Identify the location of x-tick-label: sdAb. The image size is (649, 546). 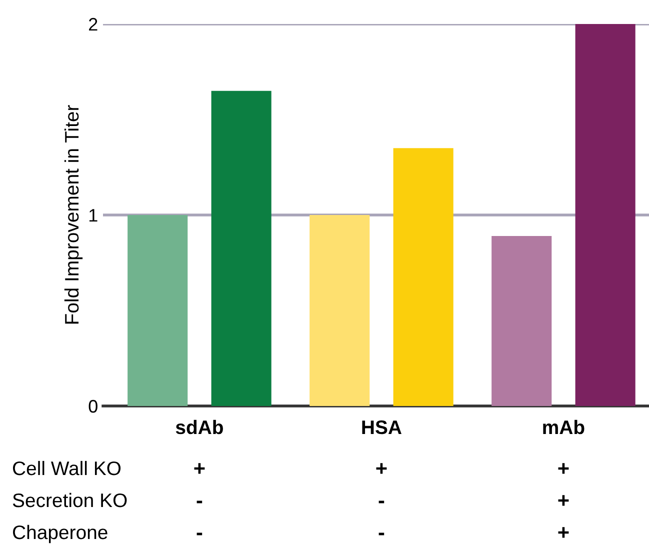
(199, 427).